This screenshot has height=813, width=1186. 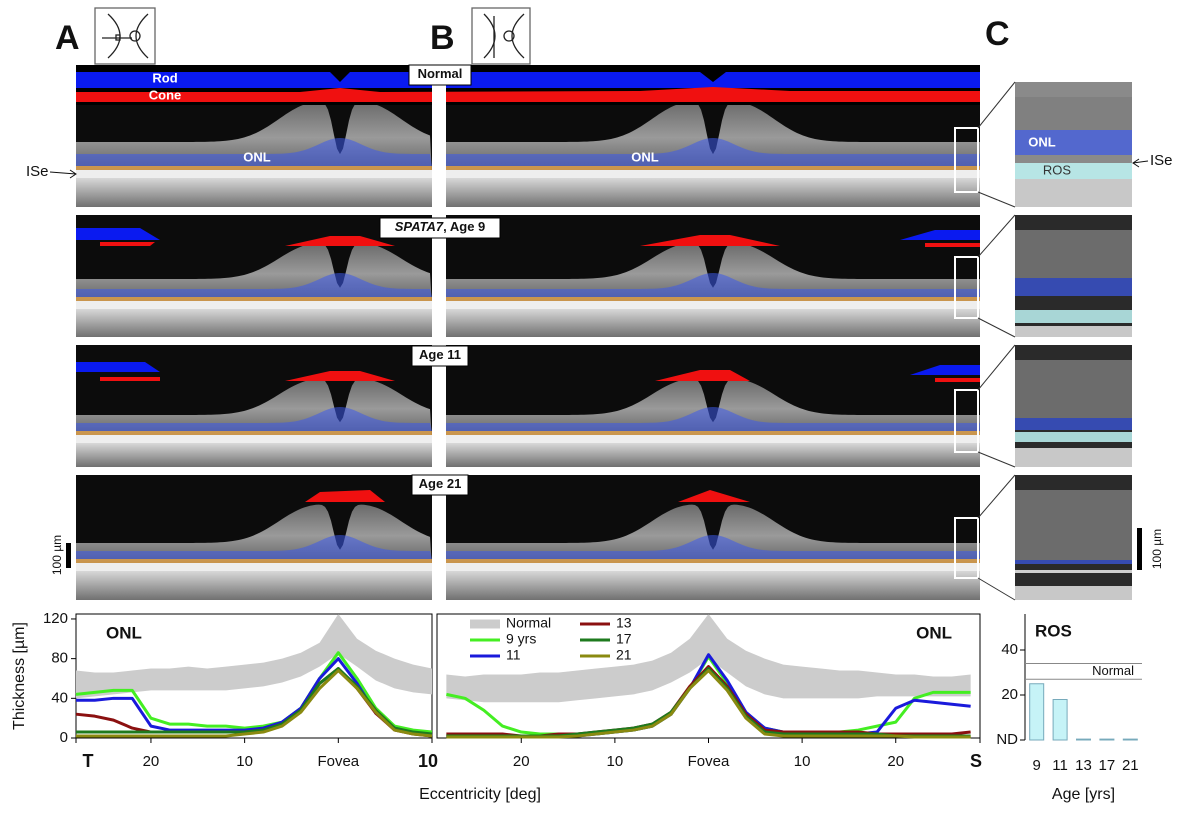 What do you see at coordinates (1130, 765) in the screenshot?
I see `x-tick-label: 21` at bounding box center [1130, 765].